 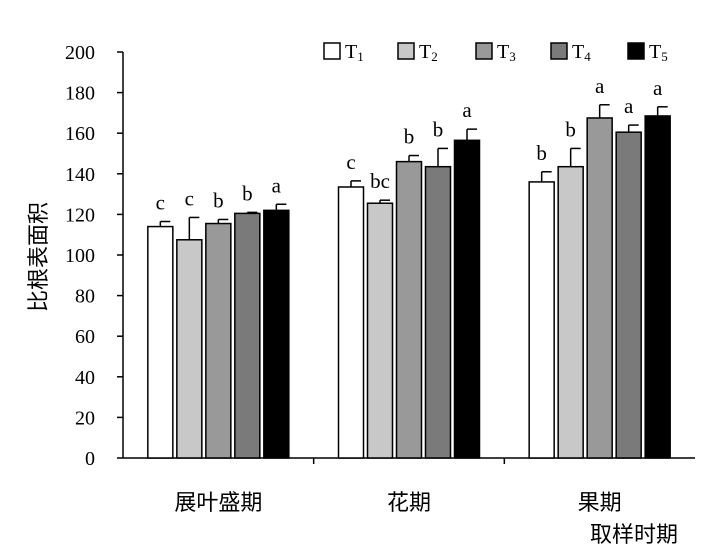 What do you see at coordinates (409, 503) in the screenshot?
I see `x-category-label: 花期` at bounding box center [409, 503].